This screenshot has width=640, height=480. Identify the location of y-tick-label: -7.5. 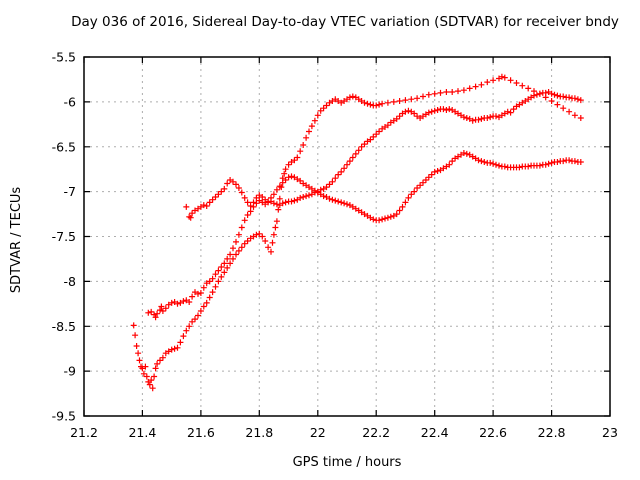
(64, 236).